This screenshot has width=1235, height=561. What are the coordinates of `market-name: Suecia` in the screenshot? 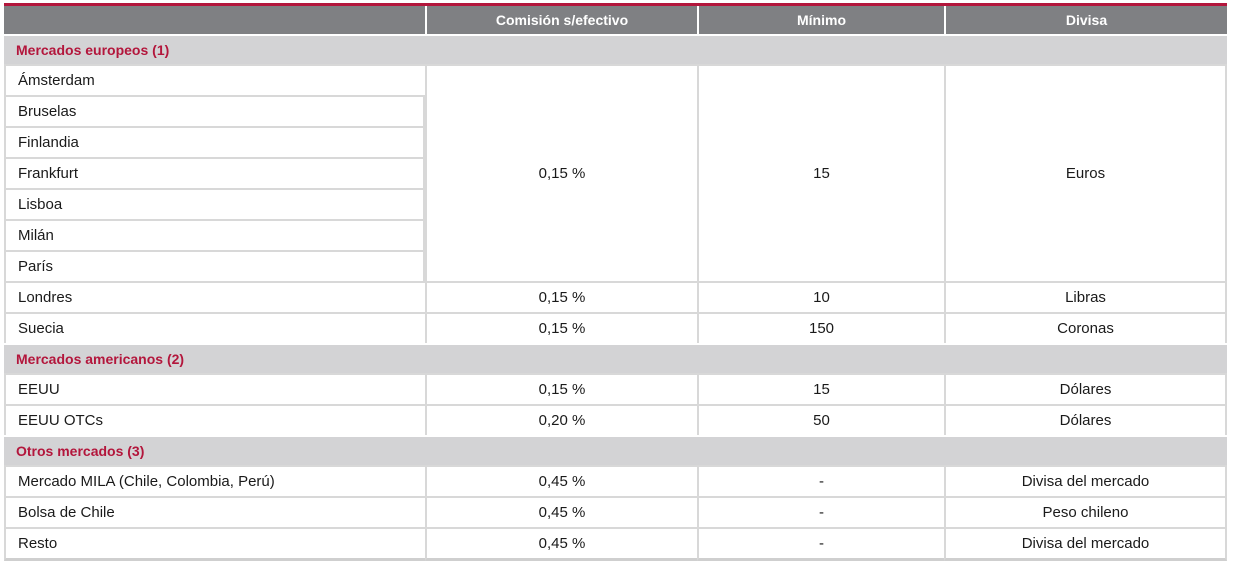 It's located at (214, 327).